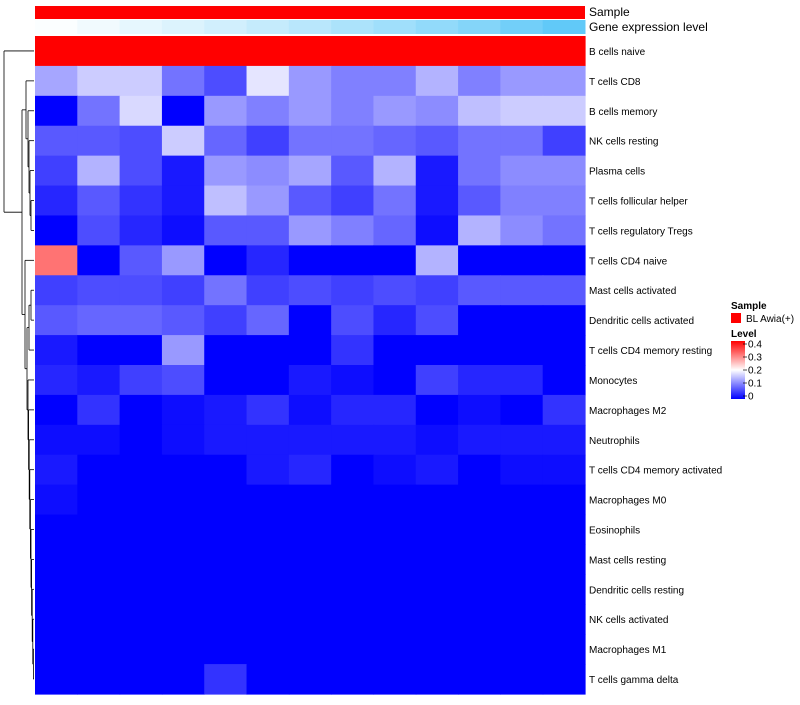 The width and height of the screenshot is (800, 705). Describe the element at coordinates (617, 52) in the screenshot. I see `row-label: B cells naive` at that location.